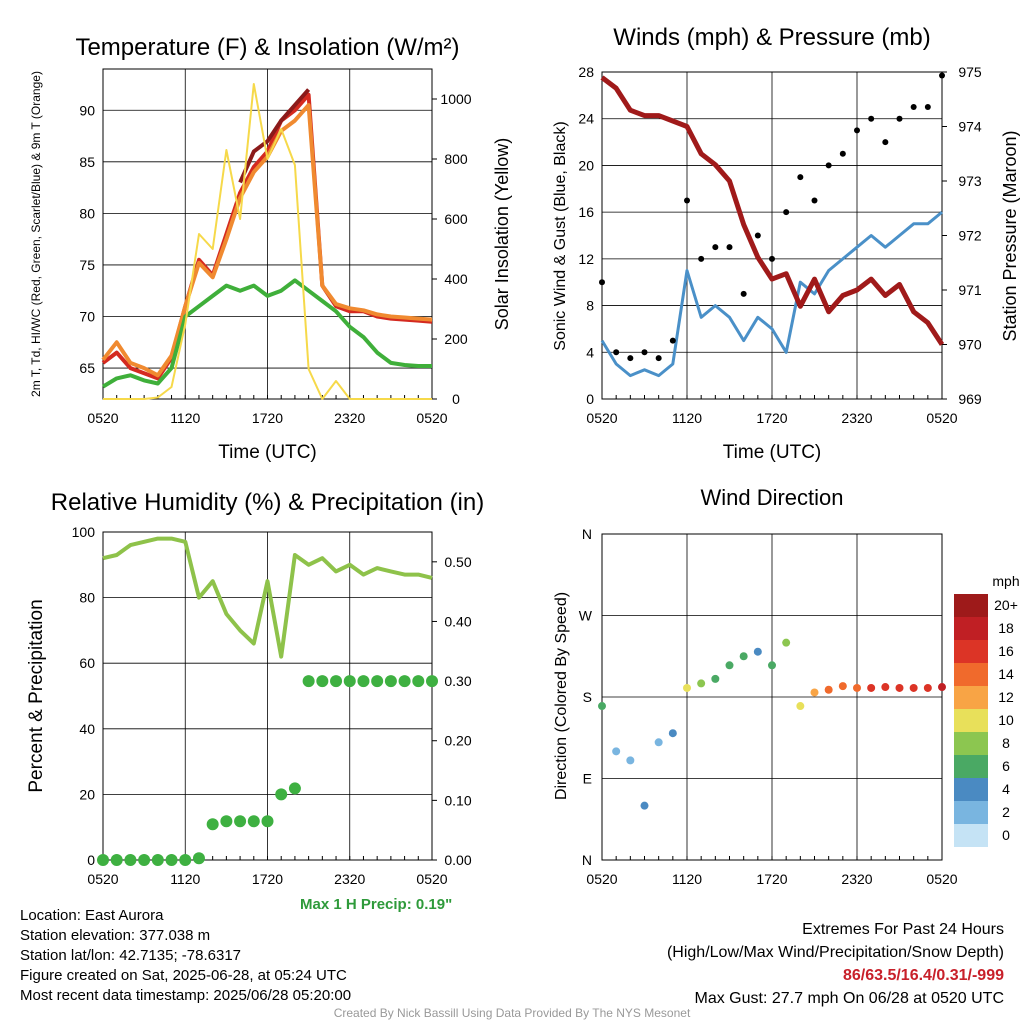 The image size is (1024, 1024). I want to click on x-tick-label-0-4: 0520, so click(431, 418).